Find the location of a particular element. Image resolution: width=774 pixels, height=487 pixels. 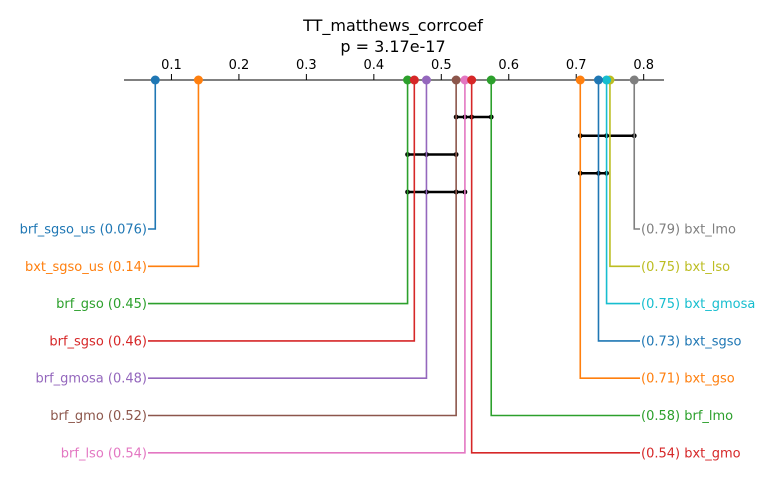

x-axis-ticks: 0.1 0.2 0.3 0.4 0.5 0.6 0.7 0.8 is located at coordinates (407, 69).